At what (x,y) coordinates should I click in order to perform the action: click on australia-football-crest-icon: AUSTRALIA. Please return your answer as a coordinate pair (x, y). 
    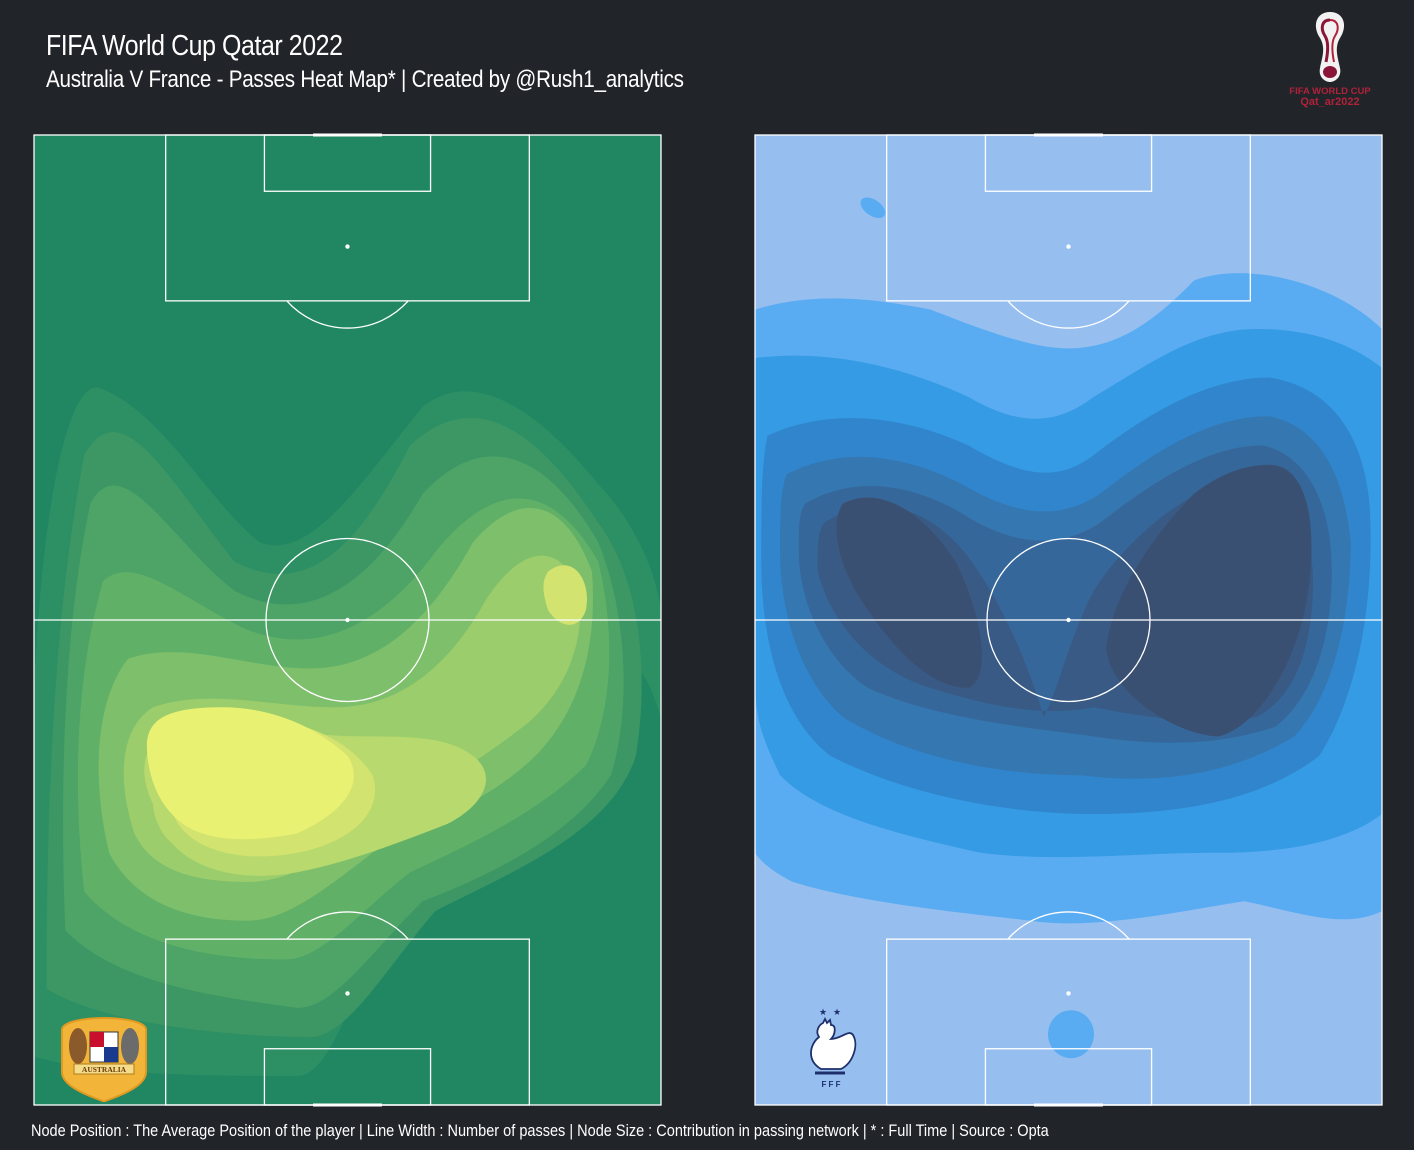
    Looking at the image, I should click on (104, 1060).